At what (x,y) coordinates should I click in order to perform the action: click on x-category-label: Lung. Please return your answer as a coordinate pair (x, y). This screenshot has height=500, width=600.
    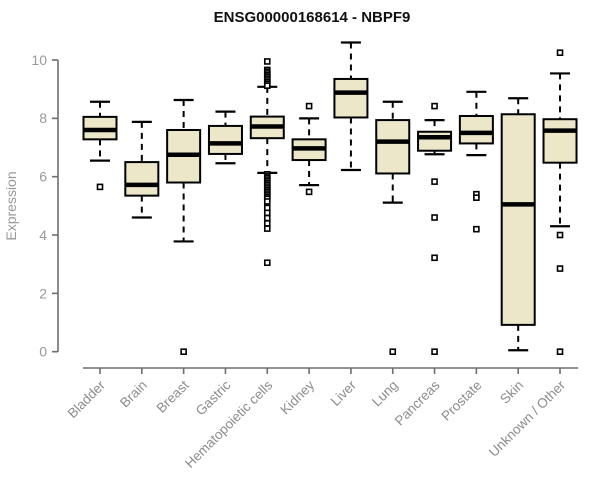
    Looking at the image, I should click on (385, 394).